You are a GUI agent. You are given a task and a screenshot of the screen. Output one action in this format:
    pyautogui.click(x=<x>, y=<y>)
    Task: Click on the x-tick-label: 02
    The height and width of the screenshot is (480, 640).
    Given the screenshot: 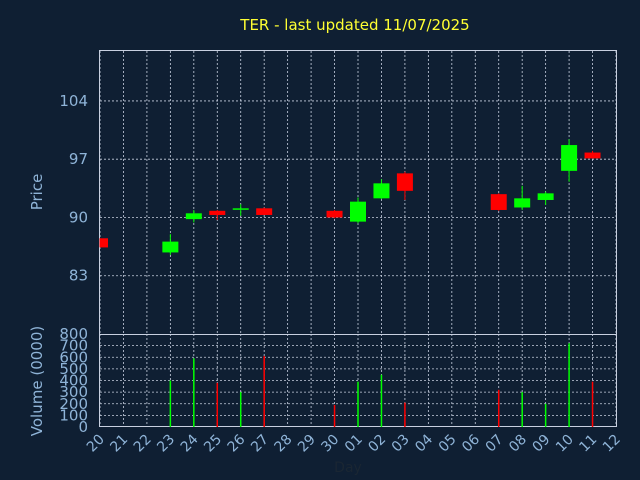 What is the action you would take?
    pyautogui.click(x=377, y=444)
    